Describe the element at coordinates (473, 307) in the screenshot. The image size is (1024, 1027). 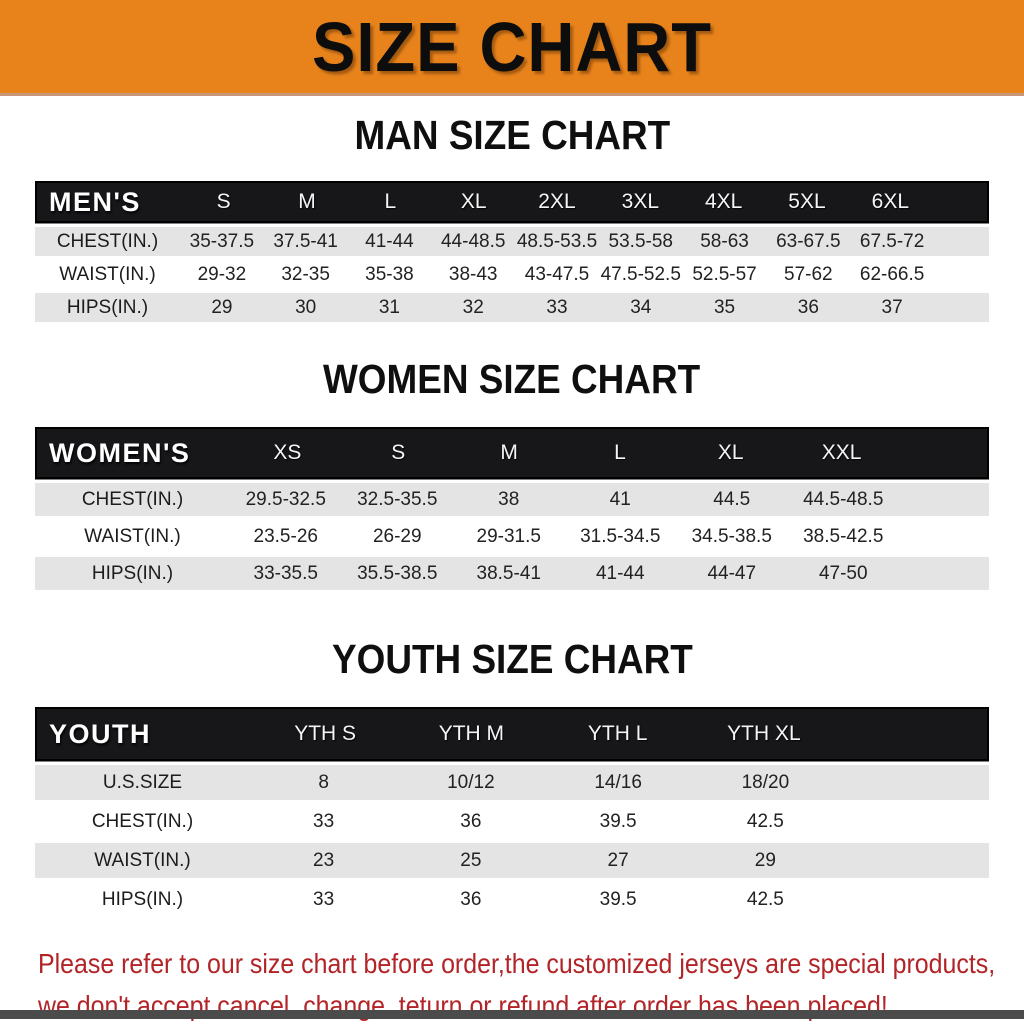
I see `size-cell: 32` at that location.